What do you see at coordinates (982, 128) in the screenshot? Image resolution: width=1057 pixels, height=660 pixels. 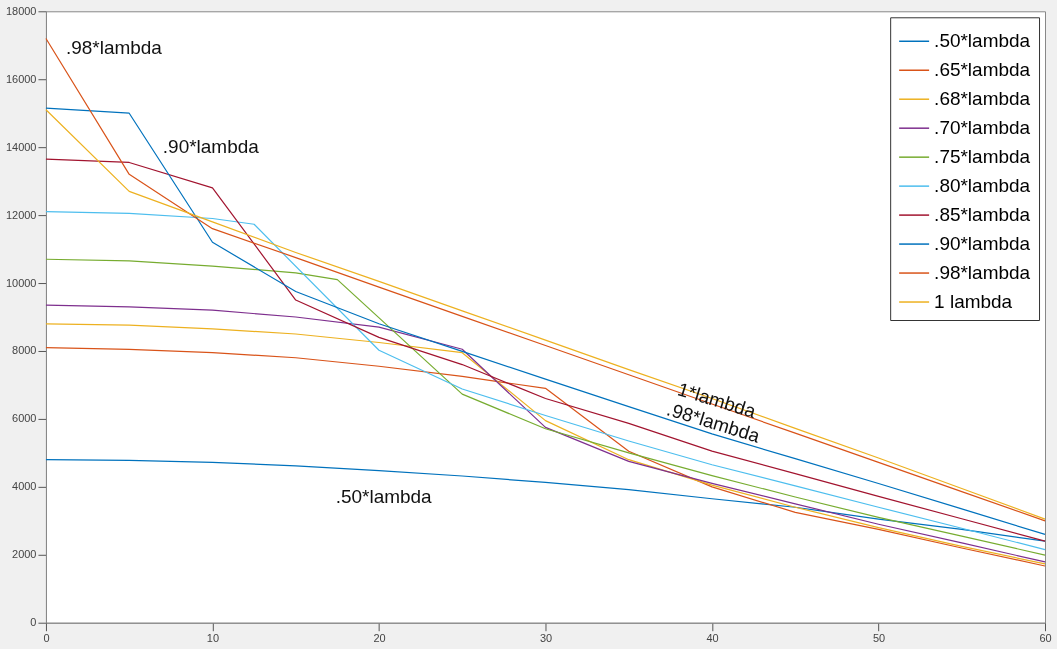 I see `legend-label: .70*lambda` at bounding box center [982, 128].